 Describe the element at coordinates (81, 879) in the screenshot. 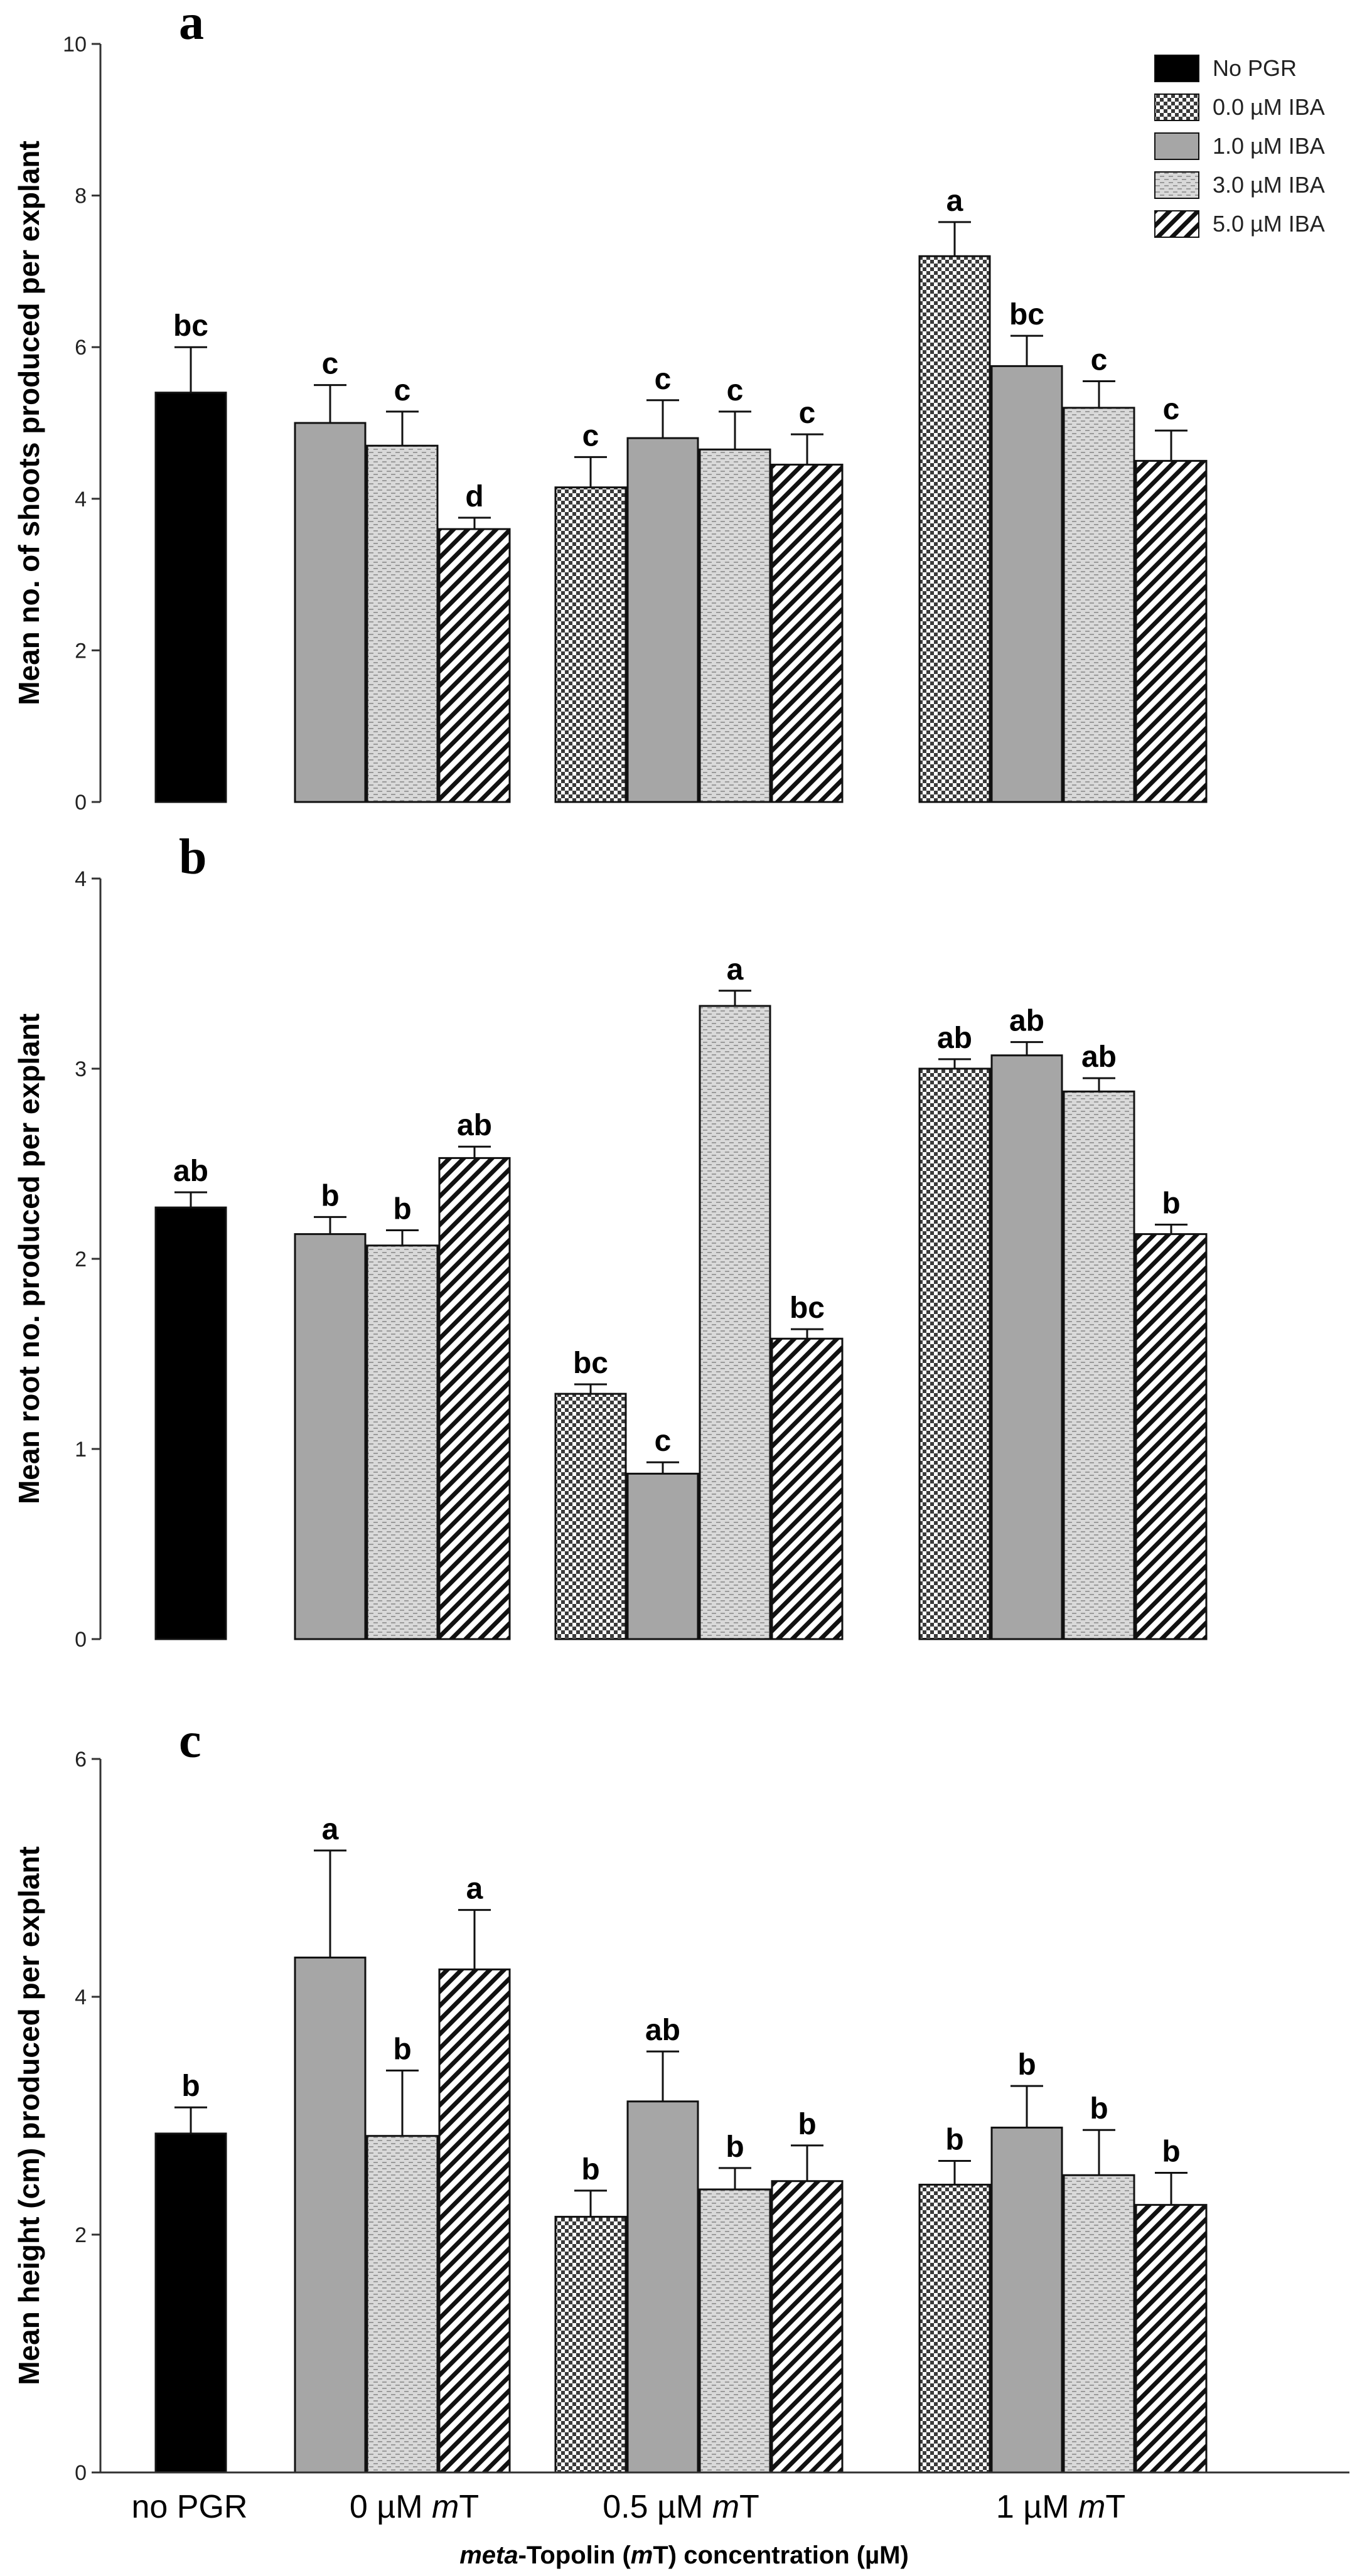

I see `y-tick-label: 4` at that location.